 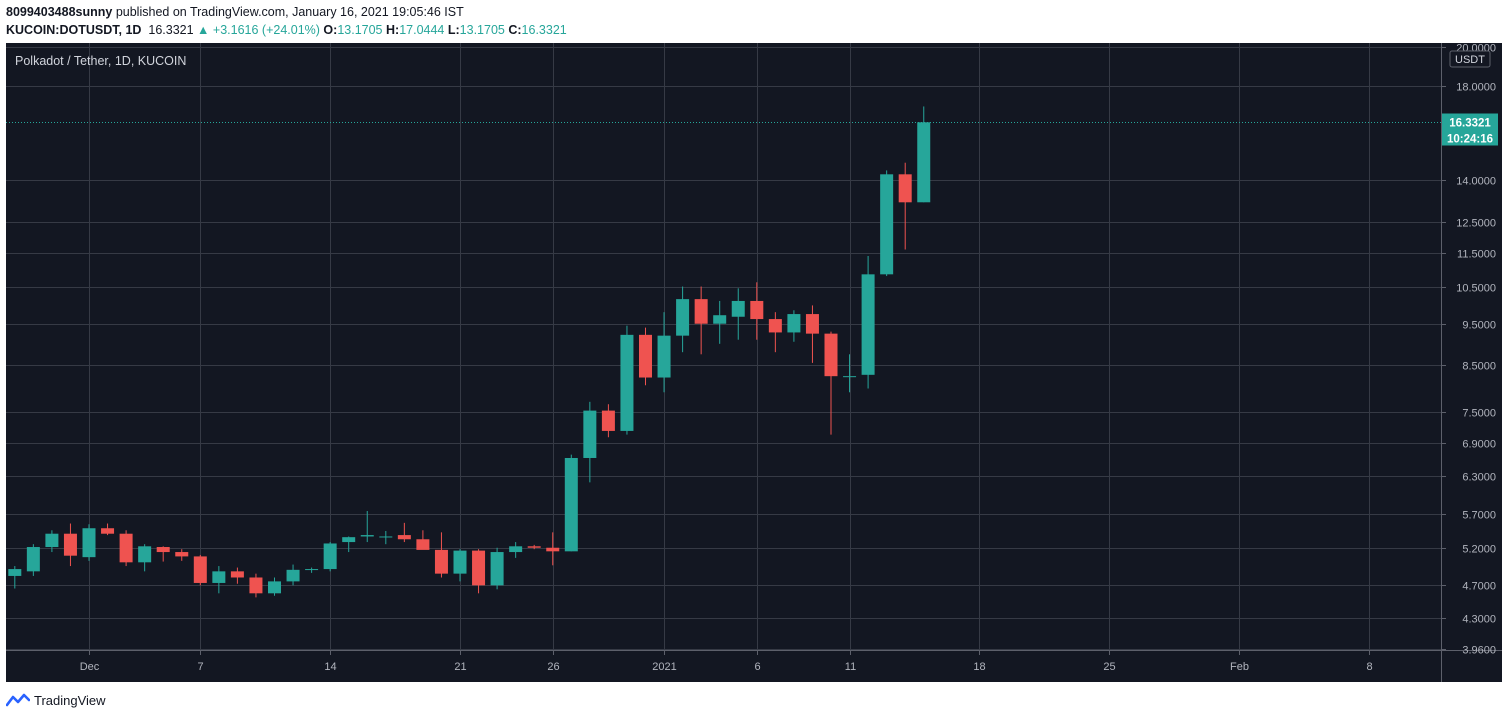 I want to click on y-tick-label: 14.0000, so click(x=1476, y=182).